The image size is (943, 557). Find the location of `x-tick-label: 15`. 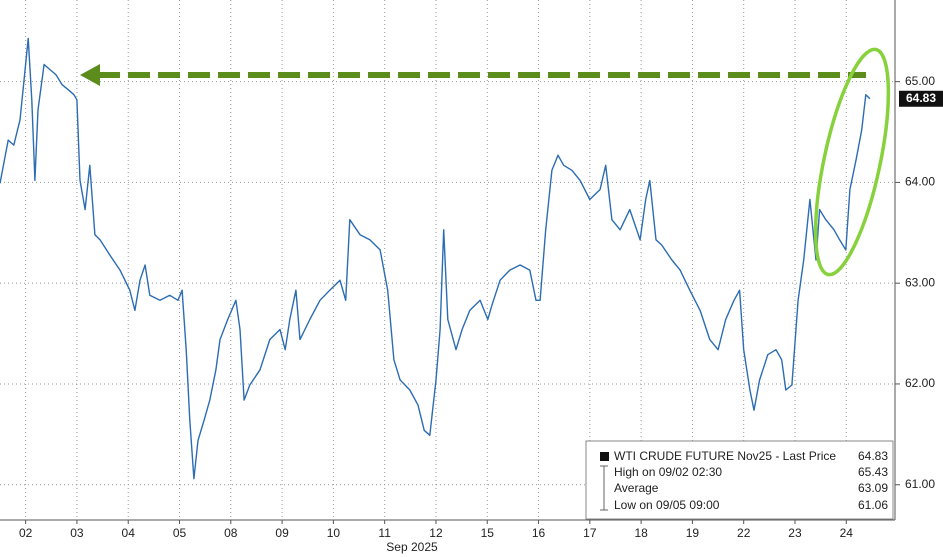

x-tick-label: 15 is located at coordinates (488, 533).